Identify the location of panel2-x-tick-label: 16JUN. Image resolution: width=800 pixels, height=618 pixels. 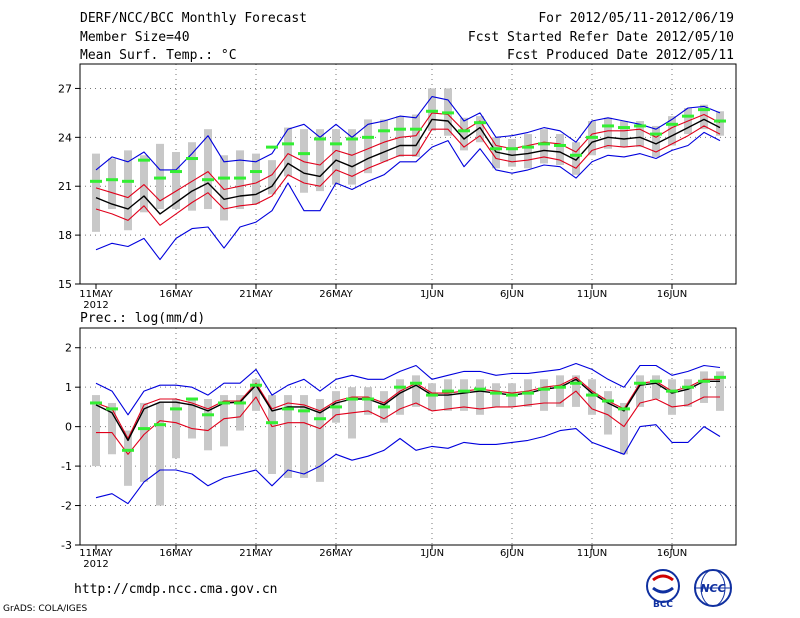
(672, 553).